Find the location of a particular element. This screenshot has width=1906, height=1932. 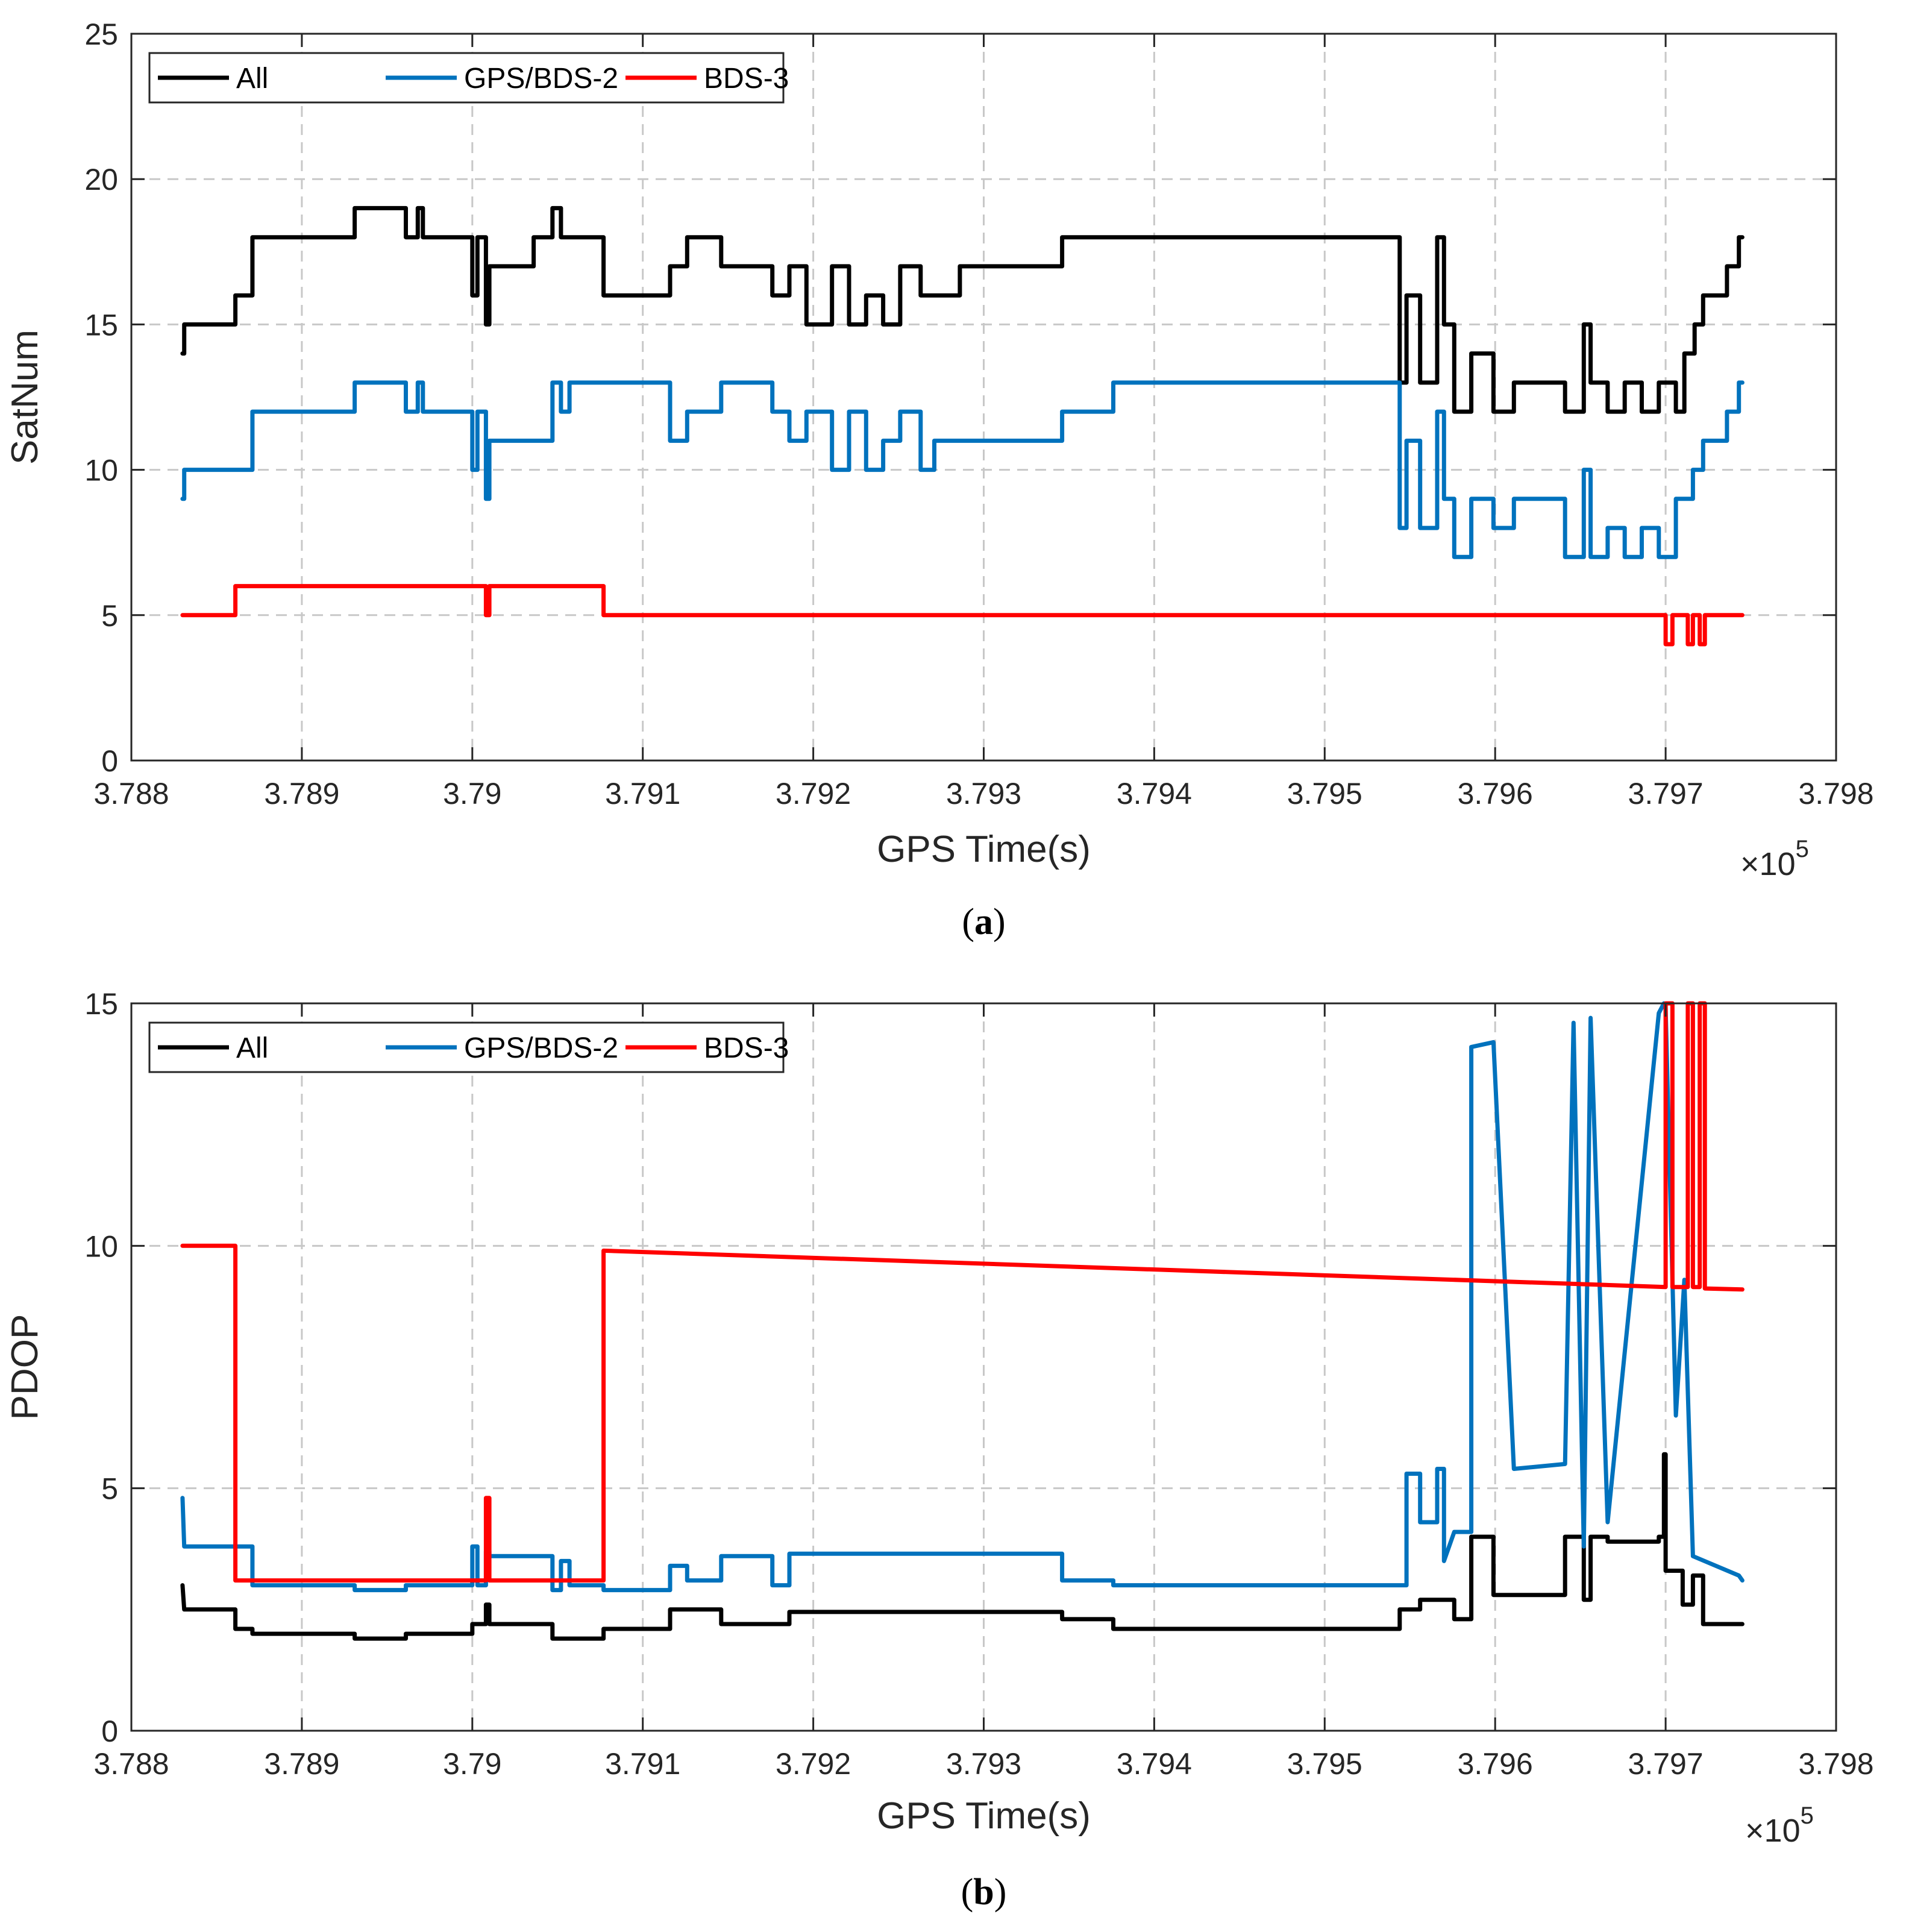

y-tick-label: 25 is located at coordinates (101, 34).